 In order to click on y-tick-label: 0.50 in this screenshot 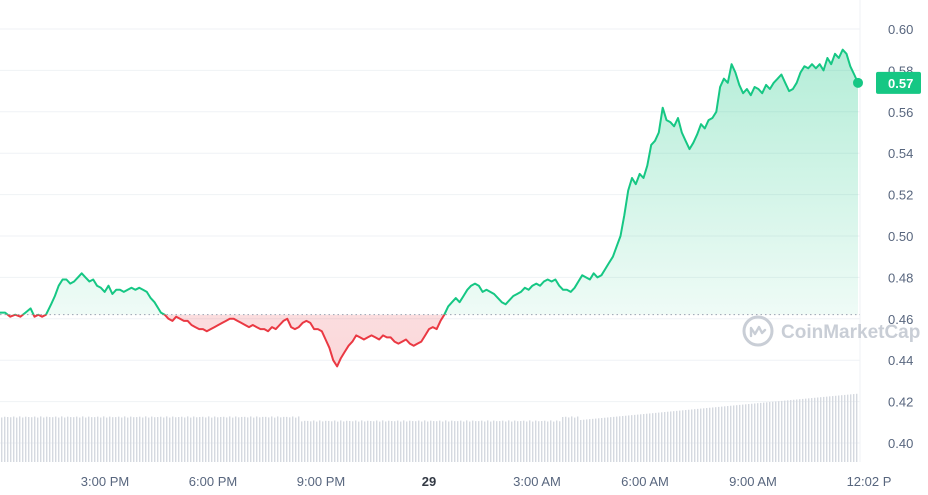, I will do `click(900, 236)`.